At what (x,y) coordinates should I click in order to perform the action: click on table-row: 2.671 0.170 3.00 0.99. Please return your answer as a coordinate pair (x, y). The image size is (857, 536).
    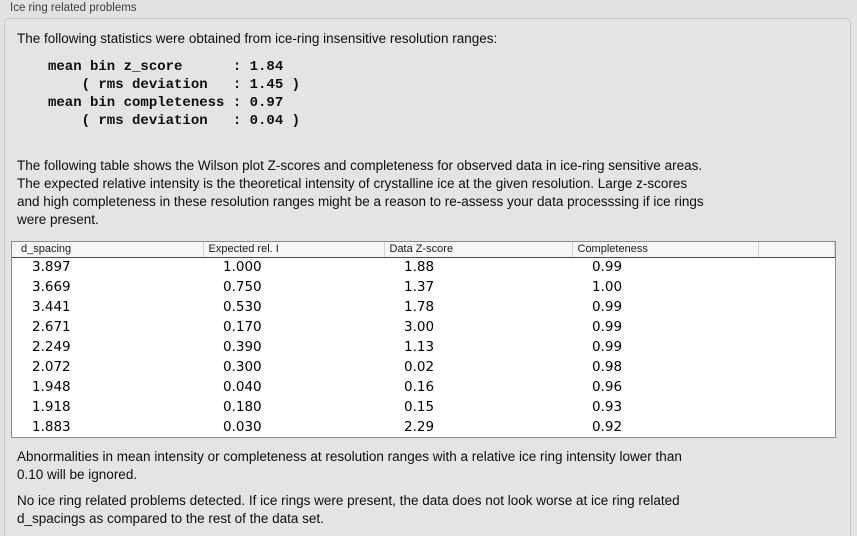
    Looking at the image, I should click on (423, 327).